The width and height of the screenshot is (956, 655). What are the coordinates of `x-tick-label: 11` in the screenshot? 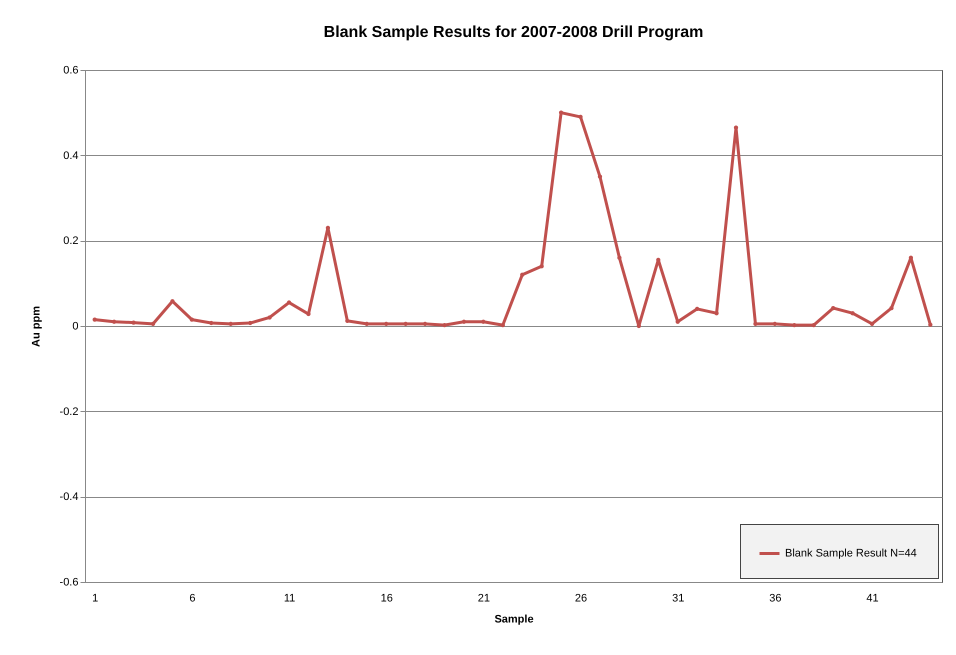 It's located at (290, 598).